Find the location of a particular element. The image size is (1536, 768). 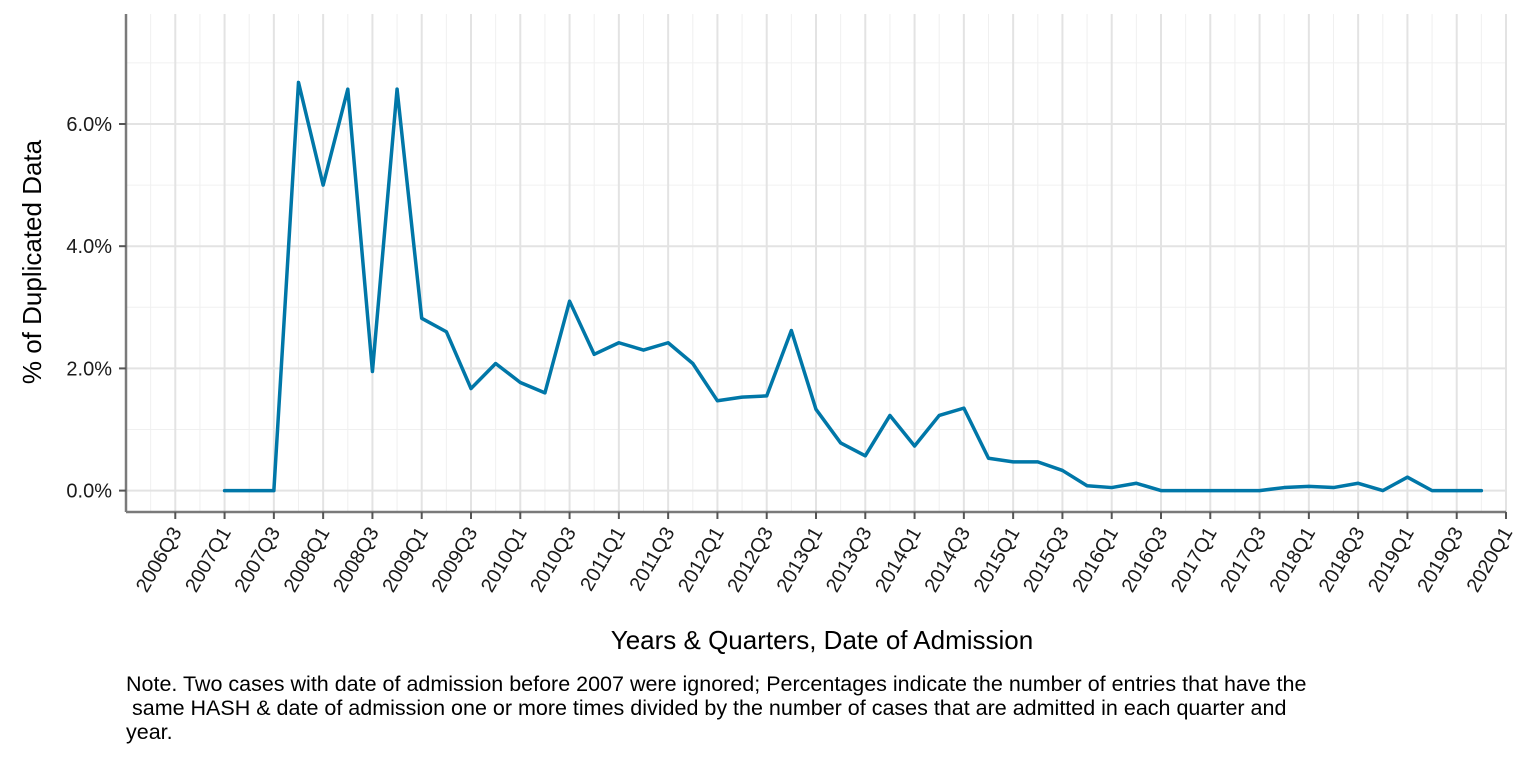

x-axis-title: Years & Quarters, Date of Admission is located at coordinates (822, 640).